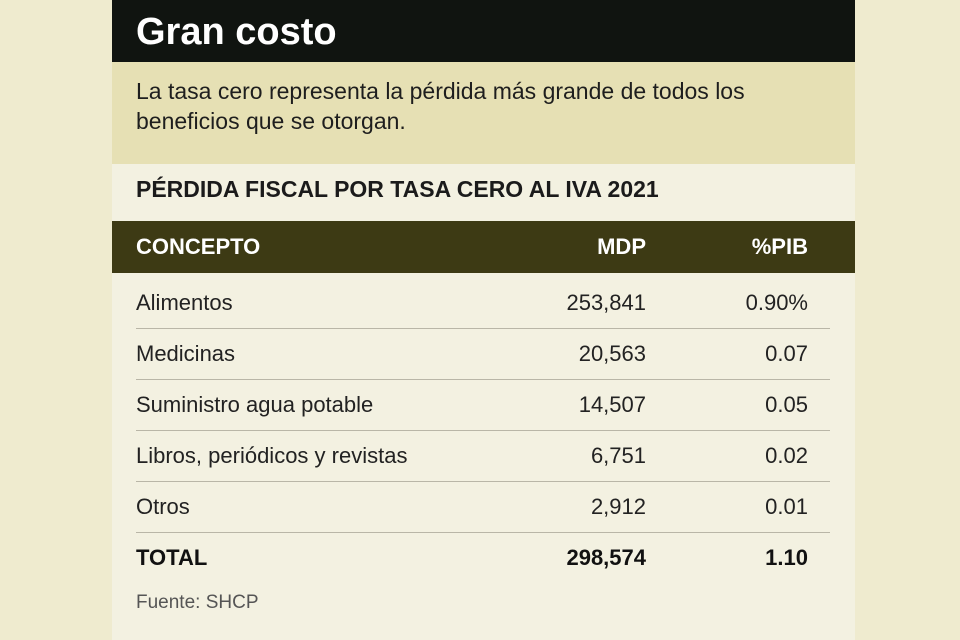  What do you see at coordinates (197, 602) in the screenshot?
I see `source-note: Fuente: SHCP` at bounding box center [197, 602].